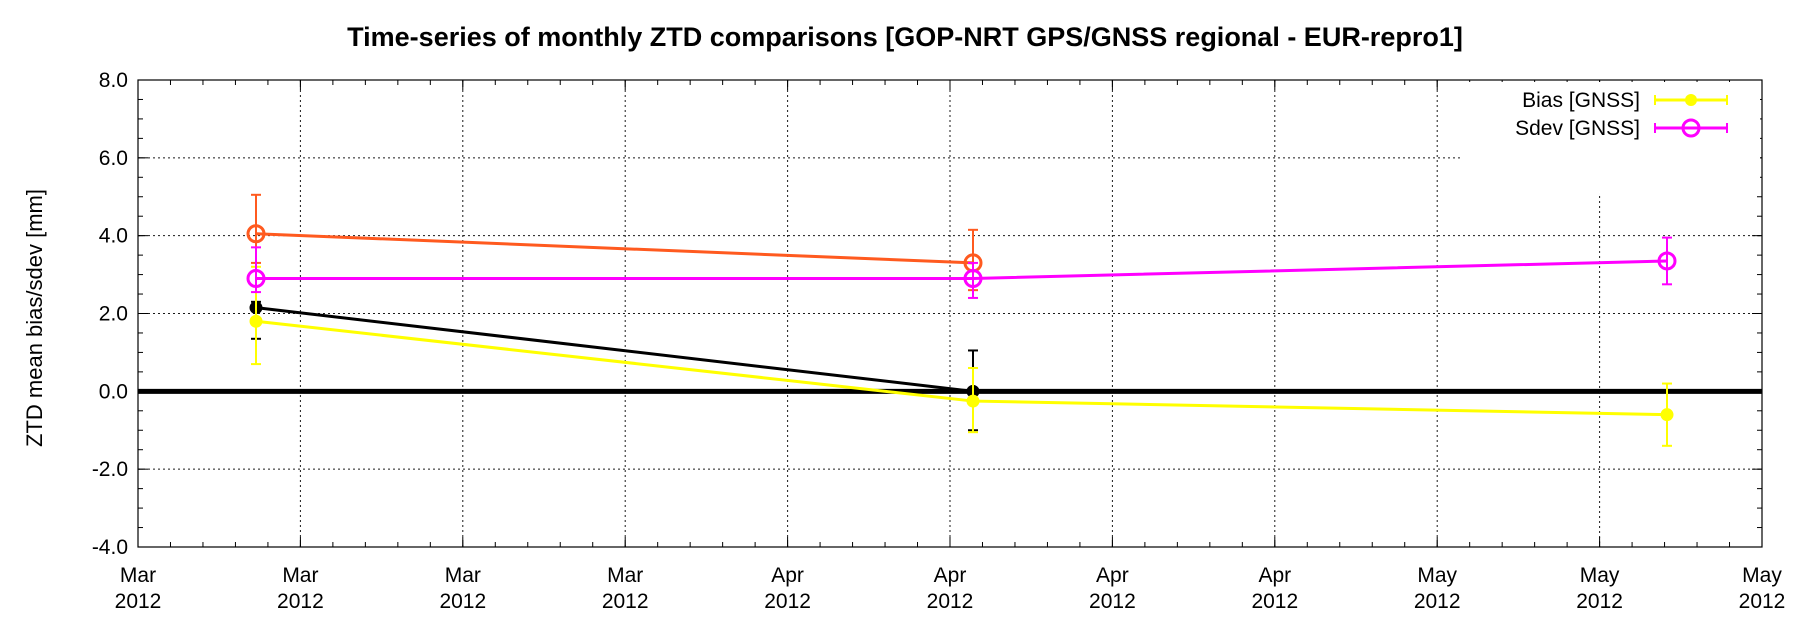 This screenshot has width=1800, height=629. What do you see at coordinates (110, 547) in the screenshot?
I see `y-tick-label: -4.0` at bounding box center [110, 547].